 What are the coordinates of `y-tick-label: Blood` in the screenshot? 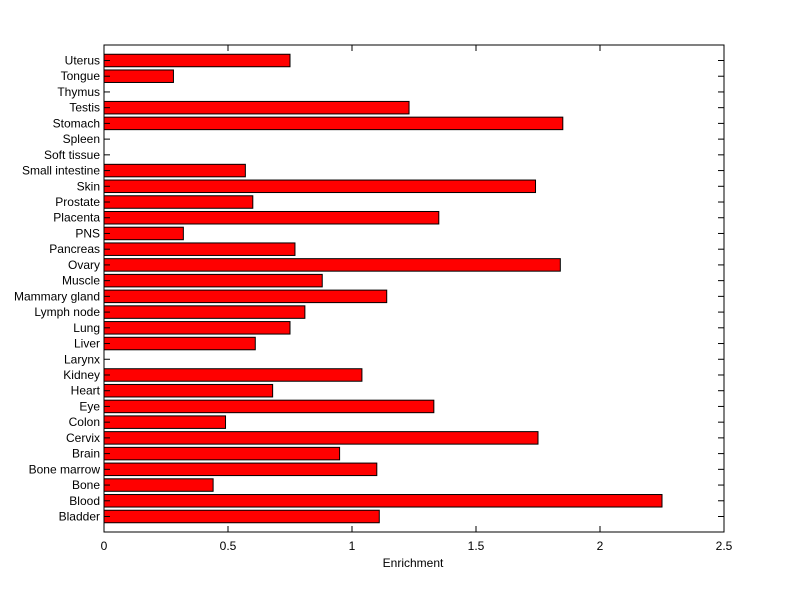 It's located at (84, 501).